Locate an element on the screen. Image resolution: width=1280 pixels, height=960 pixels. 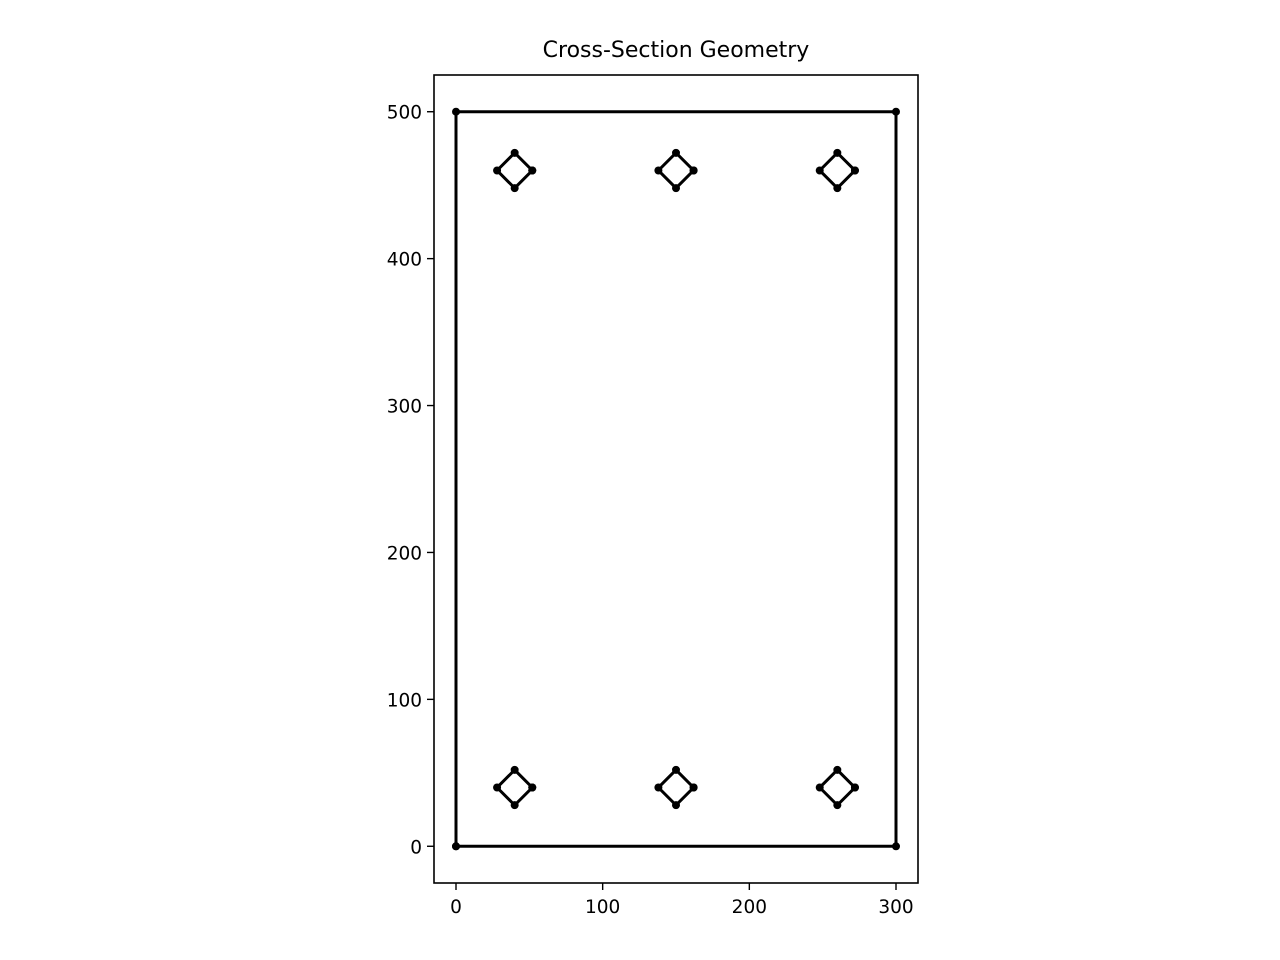
y-tick-label: 100 is located at coordinates (404, 700).